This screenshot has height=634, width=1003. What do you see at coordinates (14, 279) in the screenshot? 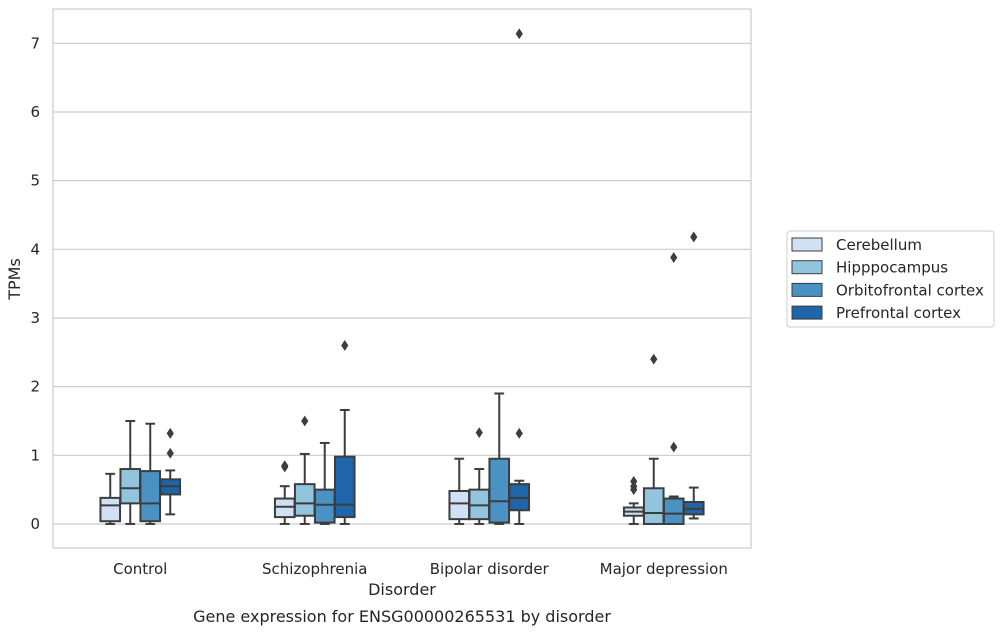
I see `y-axis-label: TPMs` at bounding box center [14, 279].